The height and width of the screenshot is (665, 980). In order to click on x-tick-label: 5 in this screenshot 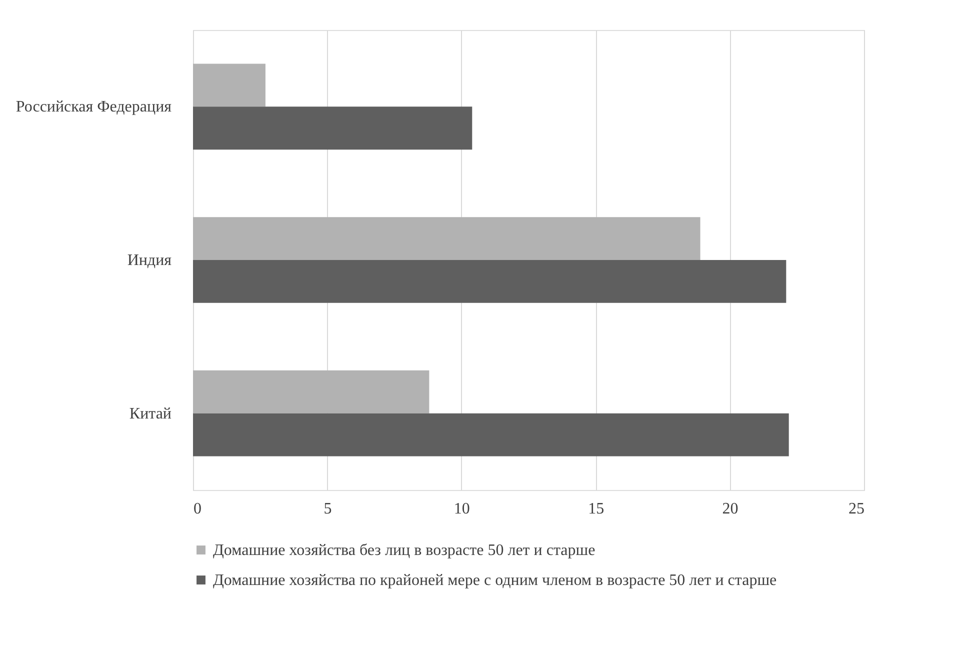, I will do `click(328, 509)`.